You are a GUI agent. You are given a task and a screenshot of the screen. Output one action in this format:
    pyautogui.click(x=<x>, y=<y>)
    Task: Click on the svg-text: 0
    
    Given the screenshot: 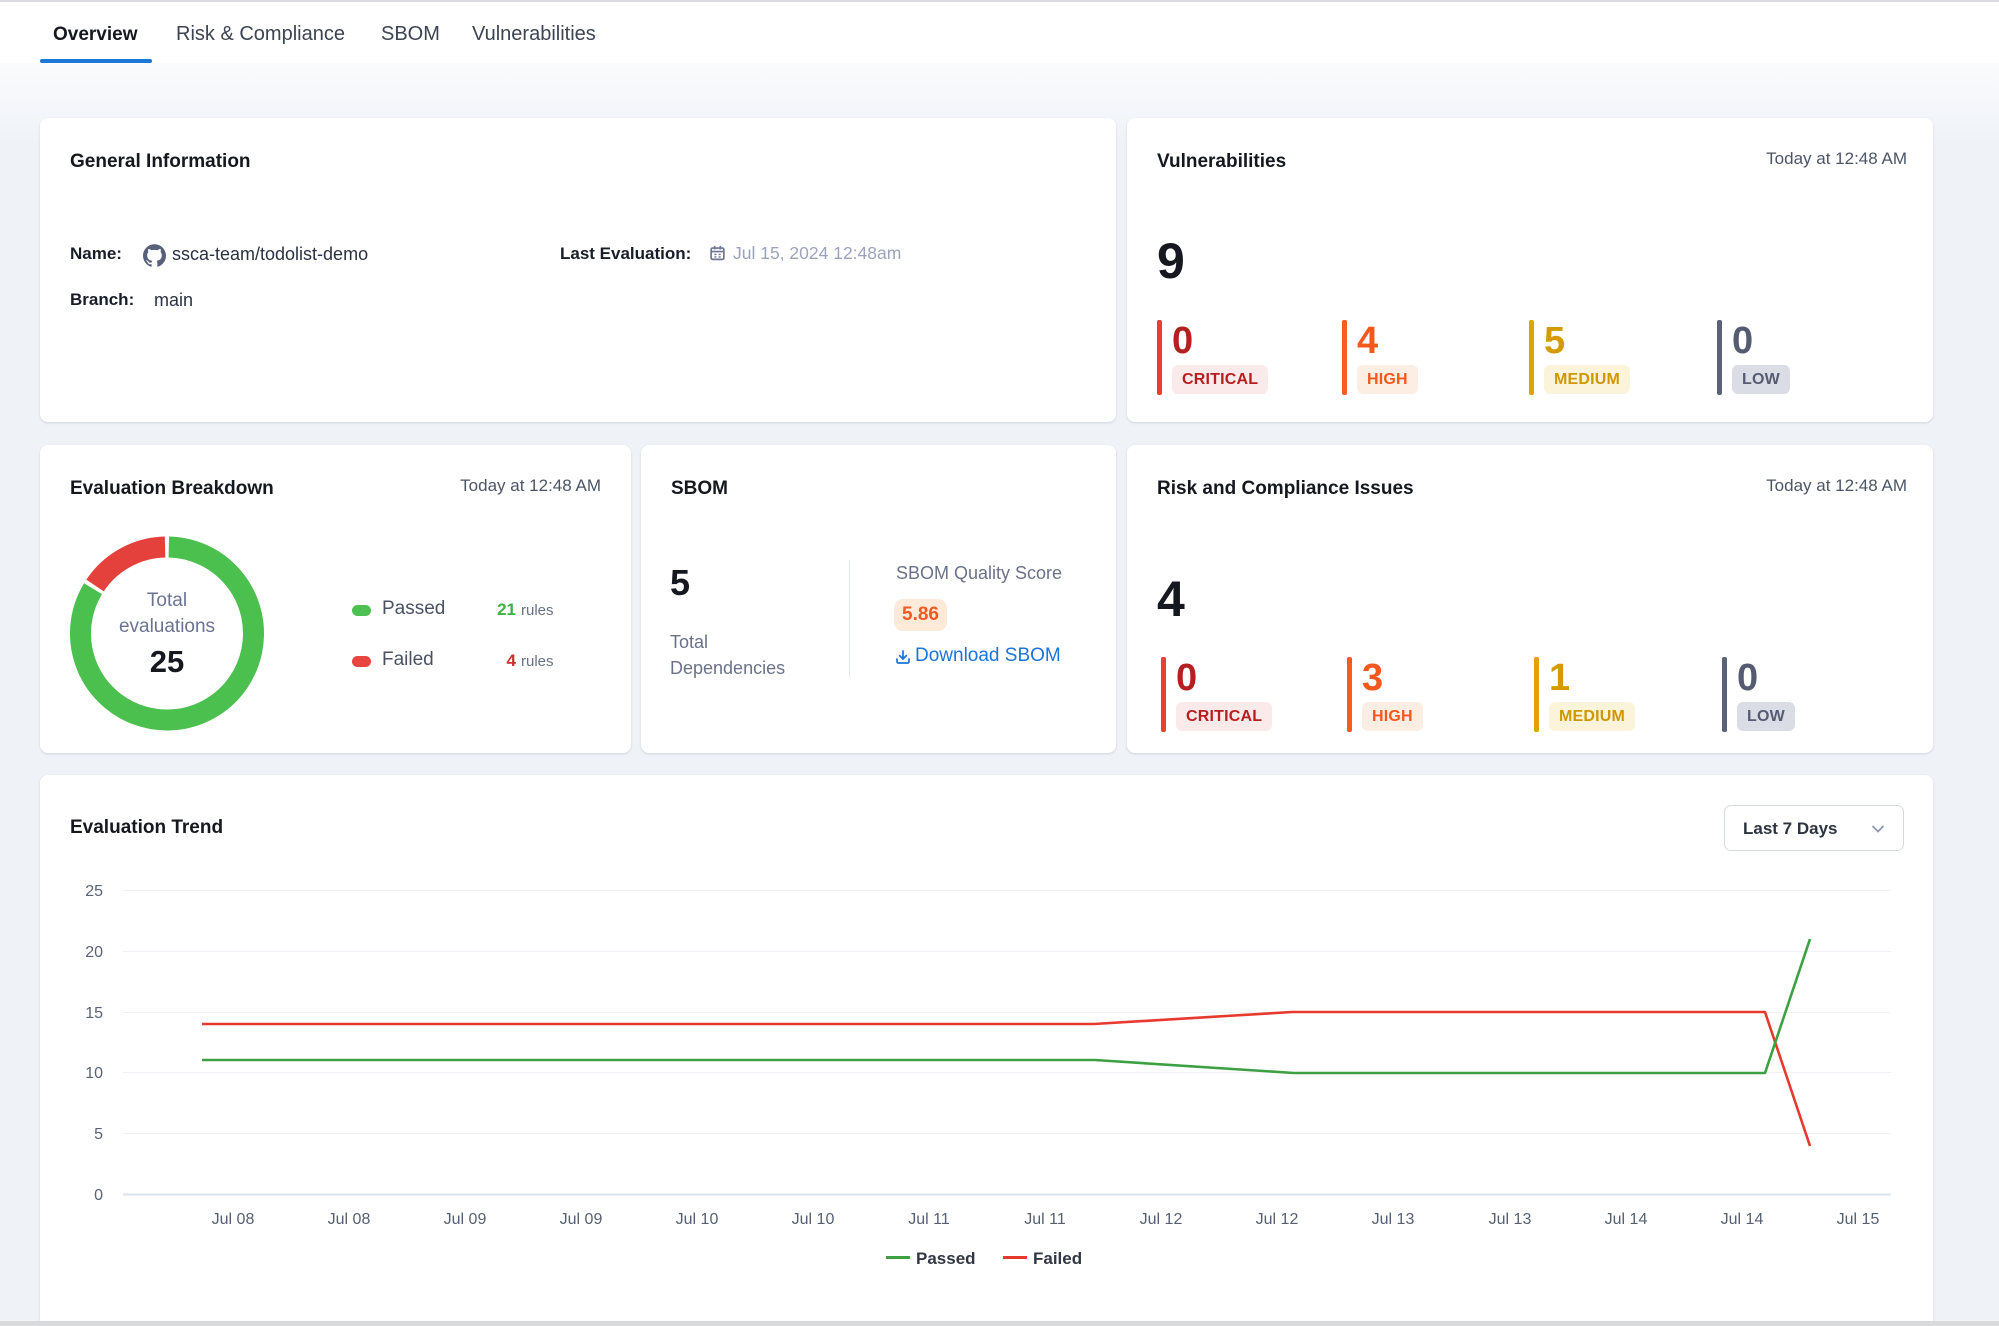 What is the action you would take?
    pyautogui.click(x=98, y=1195)
    